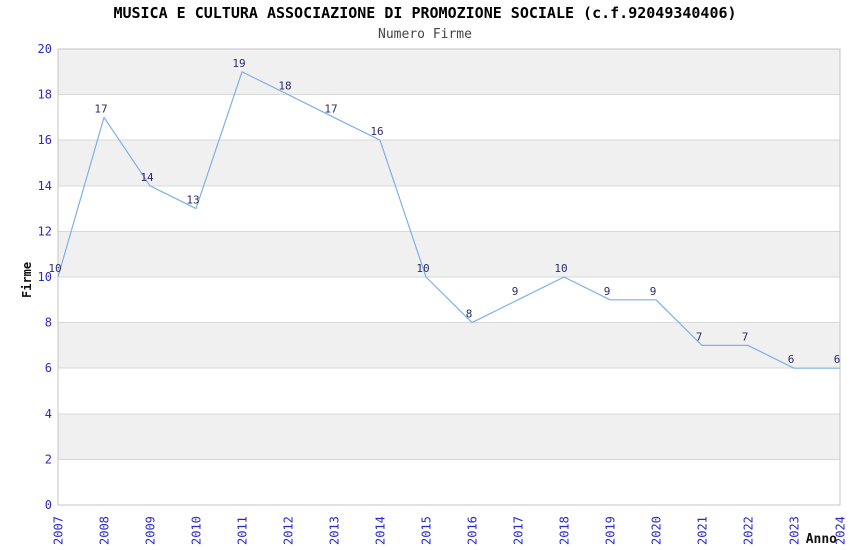 This screenshot has height=550, width=850. Describe the element at coordinates (284, 86) in the screenshot. I see `data-label: 18` at that location.